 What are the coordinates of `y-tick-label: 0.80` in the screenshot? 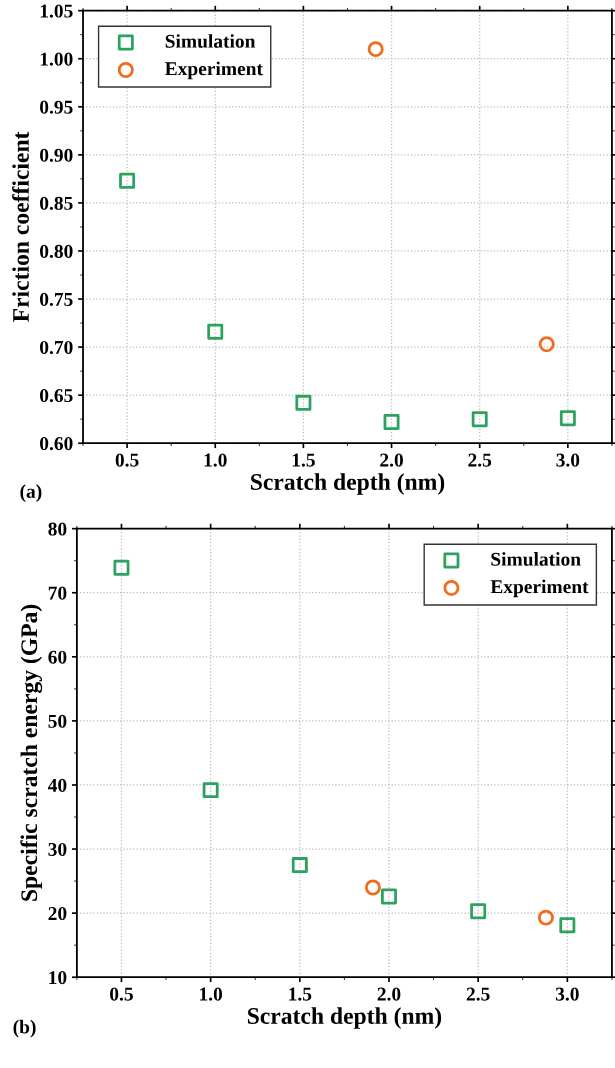 It's located at (56, 251).